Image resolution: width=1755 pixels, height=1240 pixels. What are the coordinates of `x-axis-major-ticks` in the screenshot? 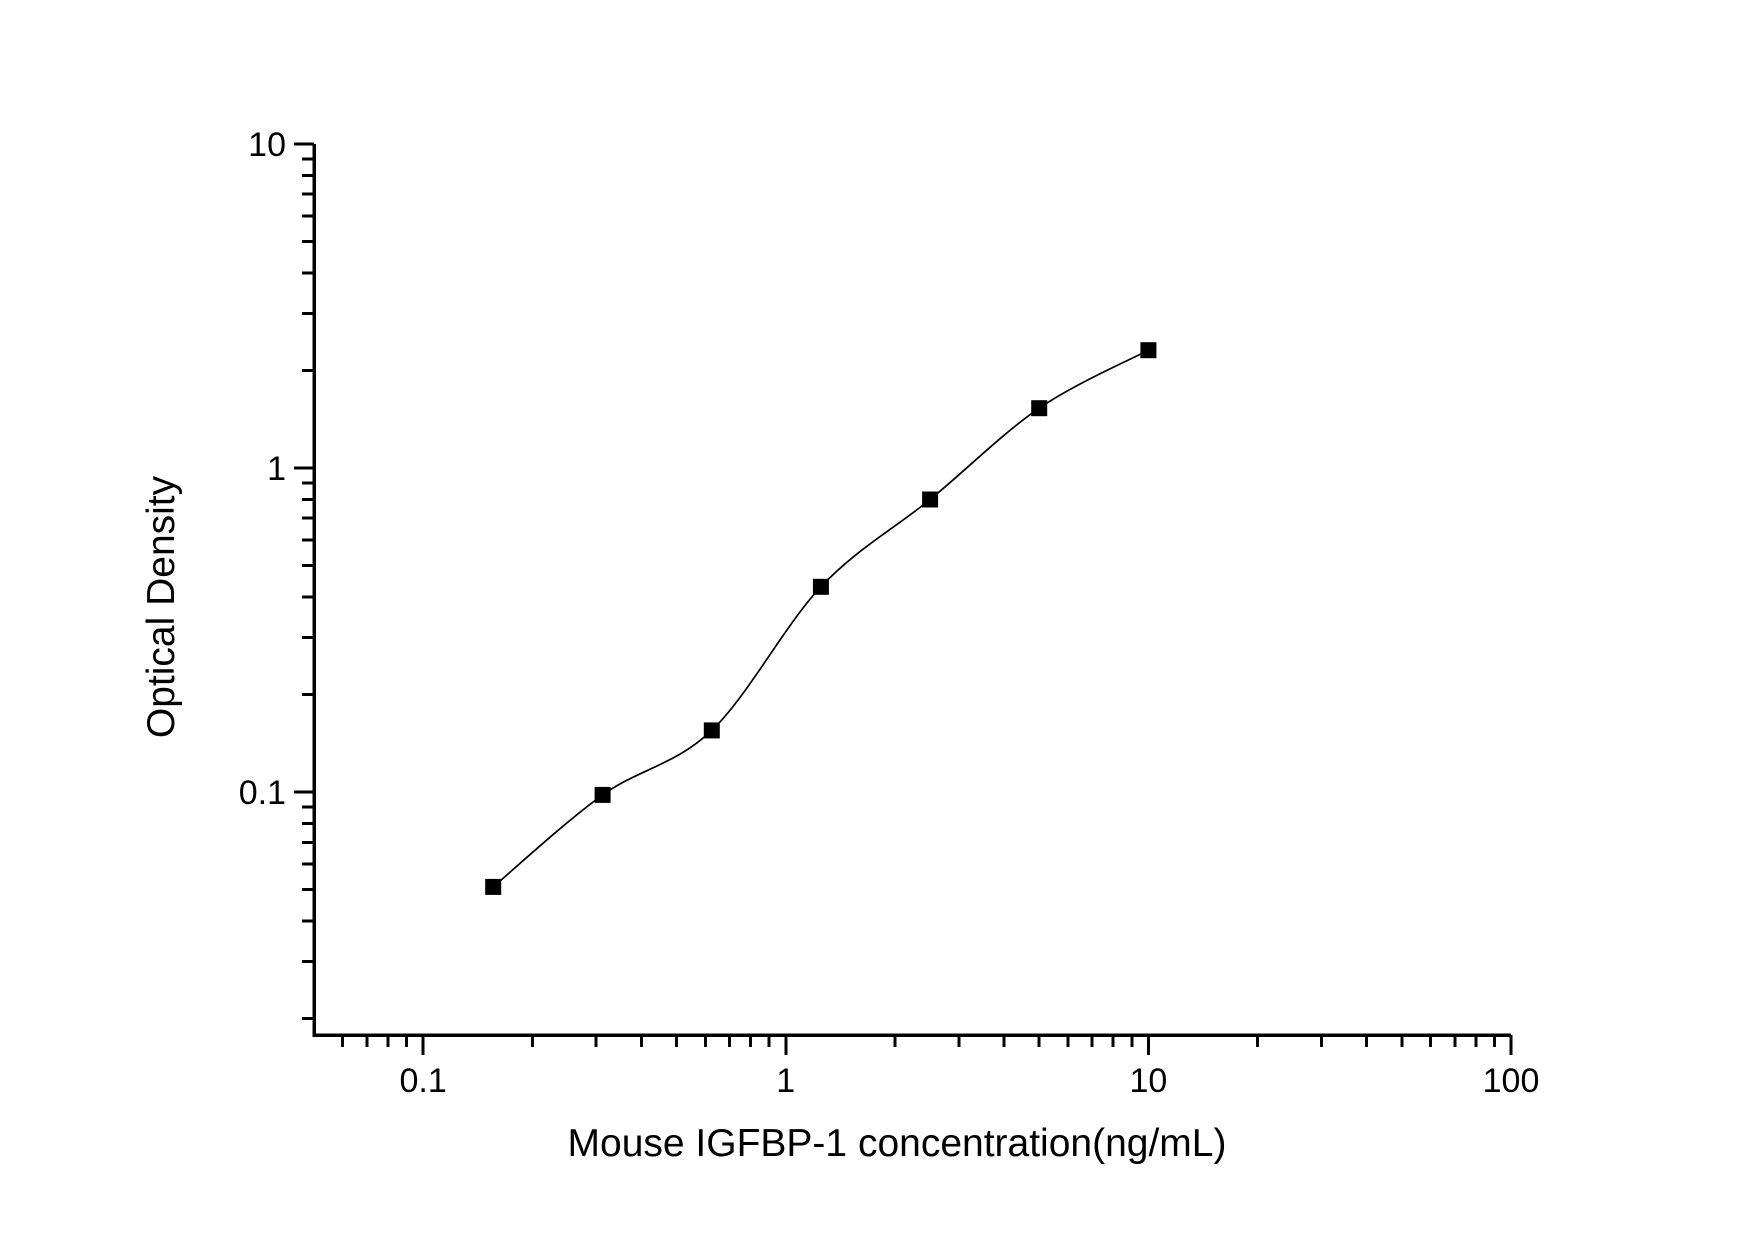 It's located at (967, 1045).